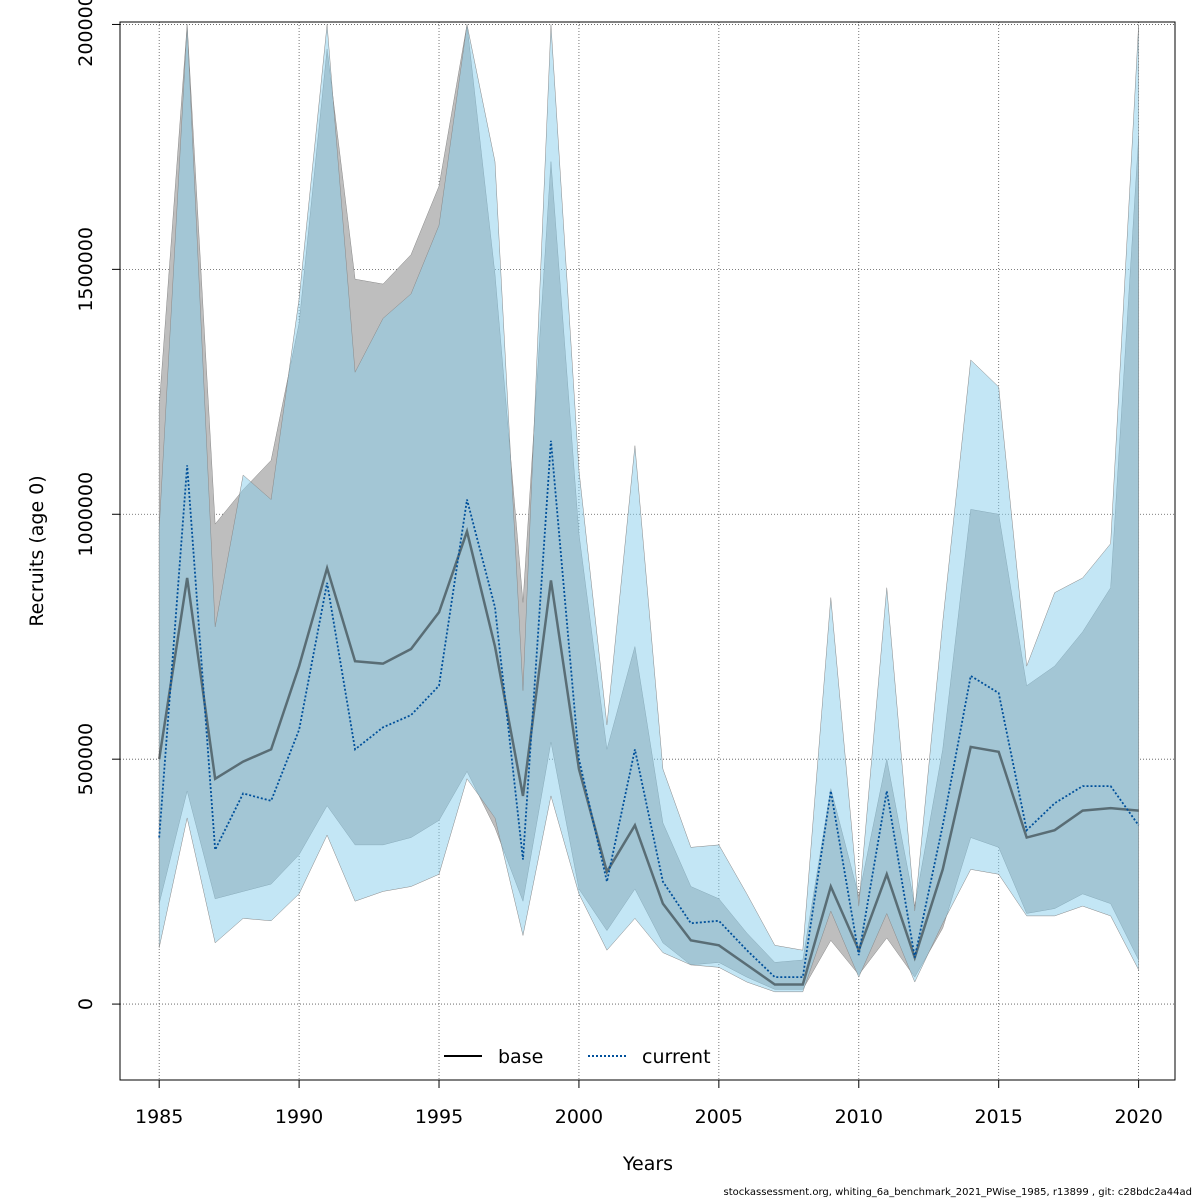 The image size is (1200, 1200). Describe the element at coordinates (86, 759) in the screenshot. I see `y-tick-label: 500000` at that location.